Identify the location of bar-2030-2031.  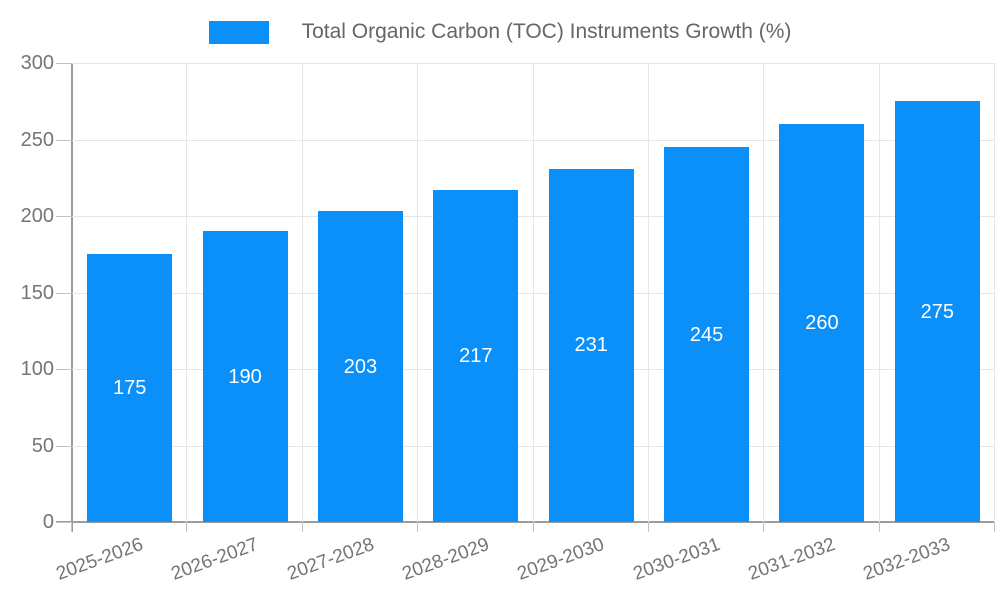
(707, 334).